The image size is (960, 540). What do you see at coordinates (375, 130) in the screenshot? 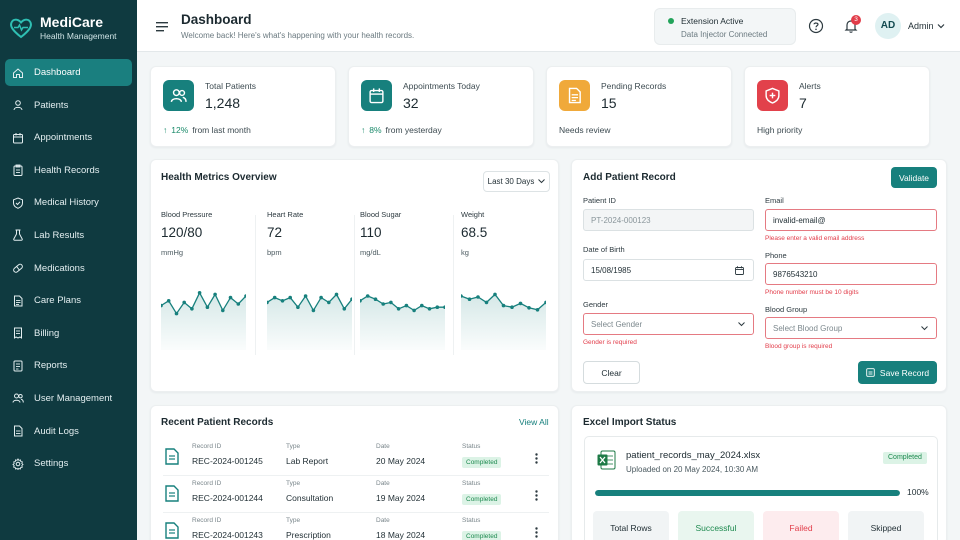
I see `stat-trend: 8%` at bounding box center [375, 130].